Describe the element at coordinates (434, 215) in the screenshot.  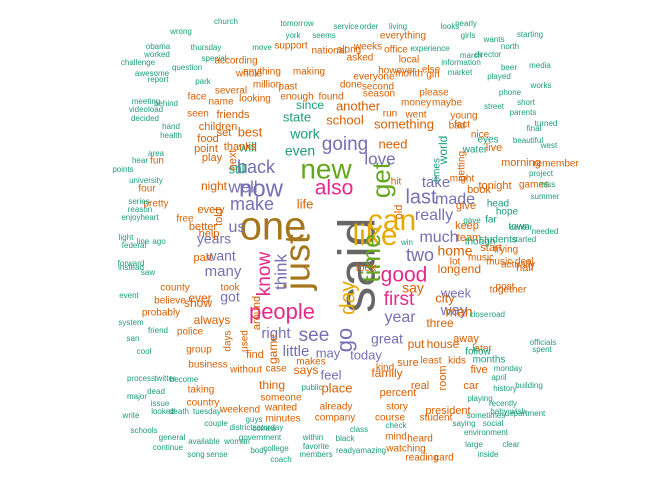
I see `cloud-word: really` at that location.